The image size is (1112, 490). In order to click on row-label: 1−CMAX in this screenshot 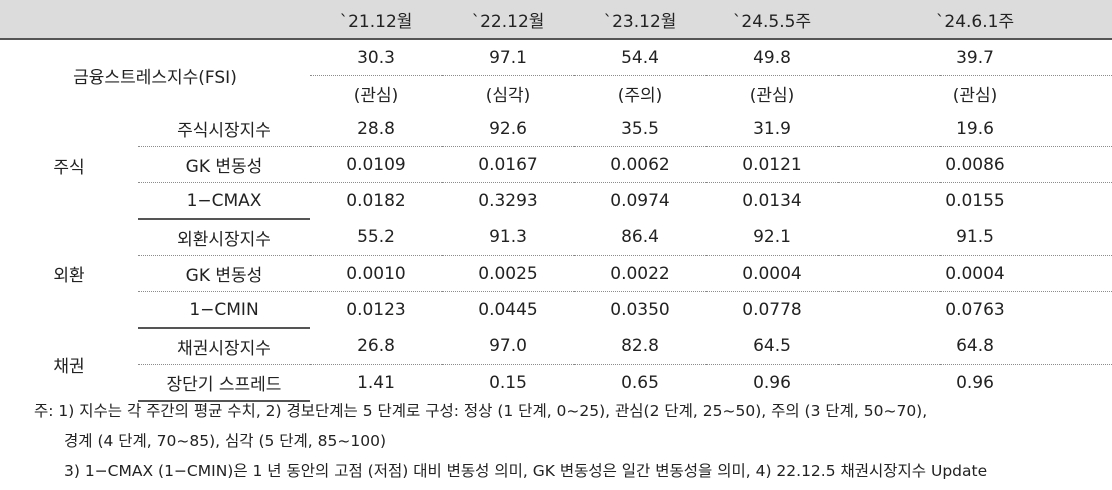, I will do `click(224, 201)`.